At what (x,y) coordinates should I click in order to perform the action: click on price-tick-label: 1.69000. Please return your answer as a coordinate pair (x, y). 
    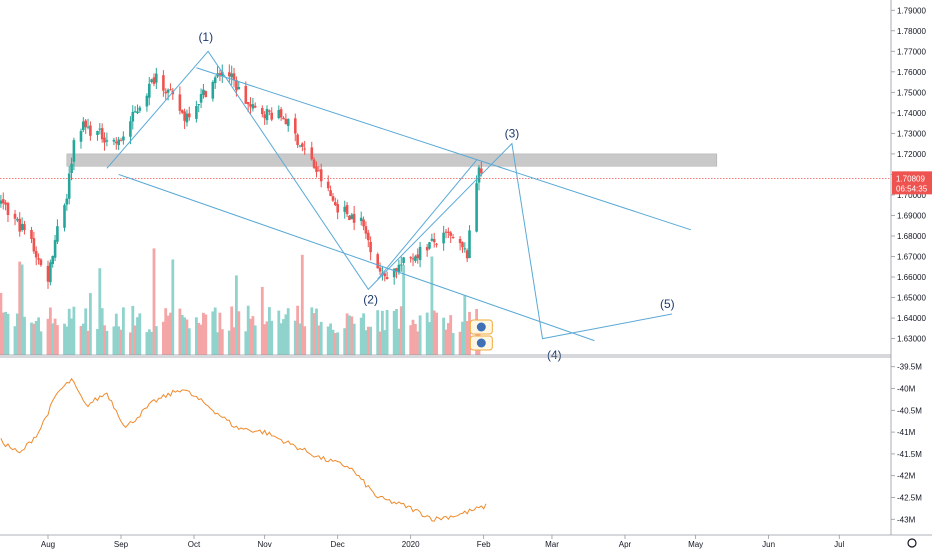
    Looking at the image, I should click on (911, 215).